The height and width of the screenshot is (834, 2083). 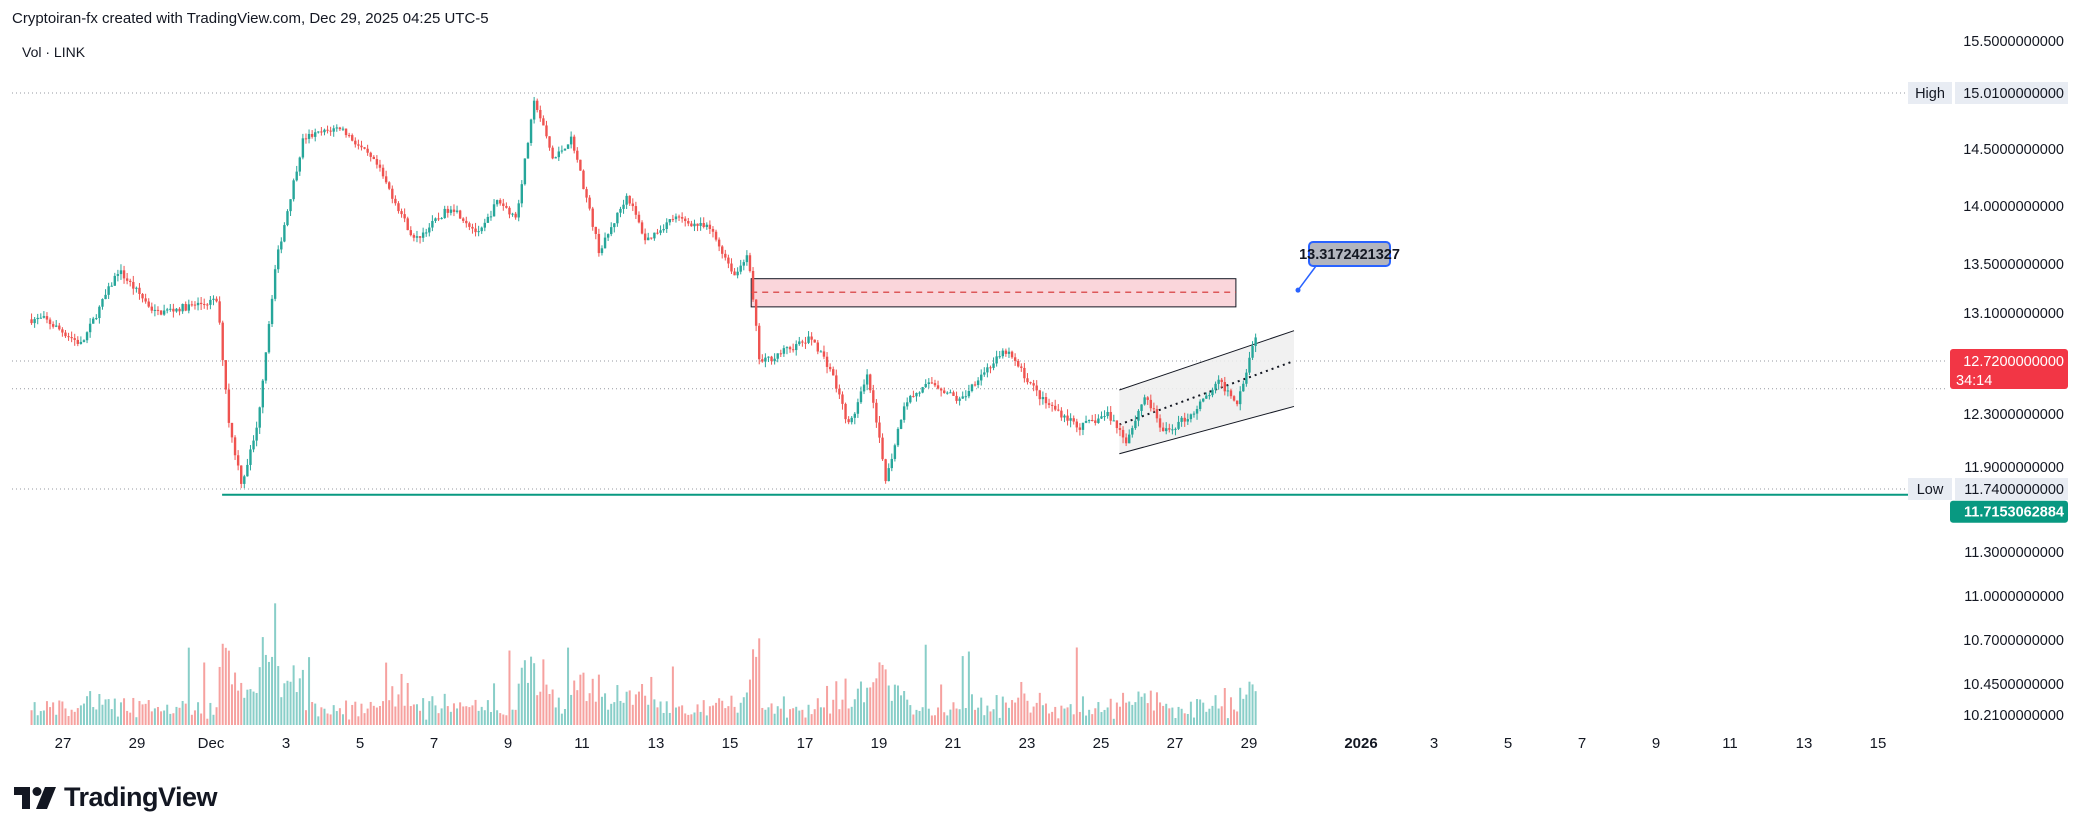 What do you see at coordinates (54, 52) in the screenshot?
I see `volume-label: Vol · LINK` at bounding box center [54, 52].